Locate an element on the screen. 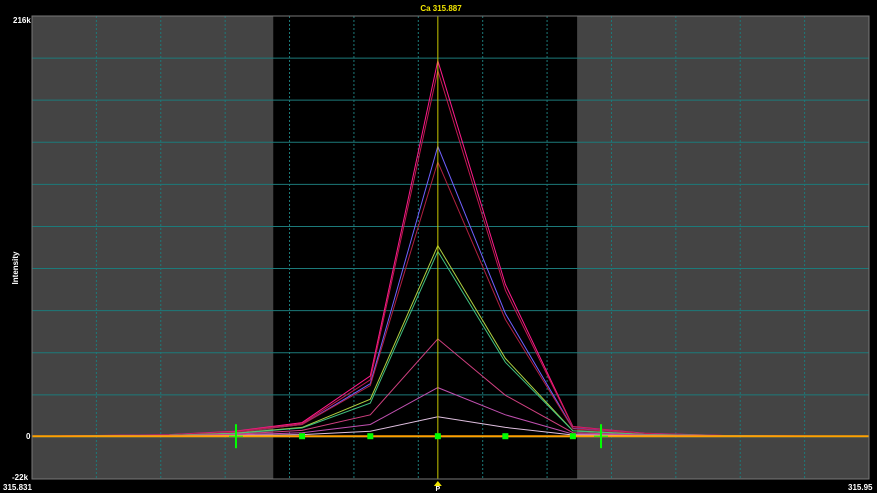 The width and height of the screenshot is (877, 493). peak-marker-label: P is located at coordinates (438, 489).